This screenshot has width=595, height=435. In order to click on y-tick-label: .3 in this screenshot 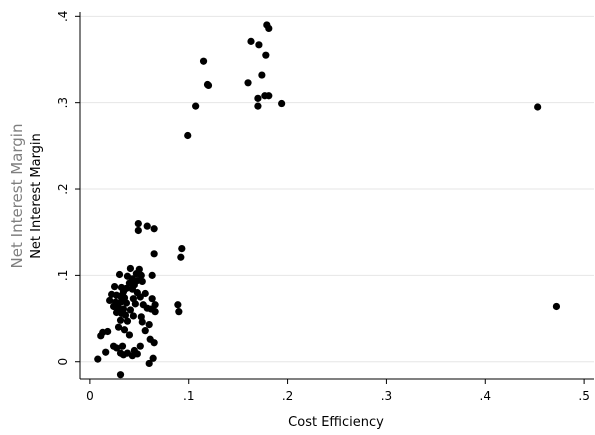, I will do `click(63, 102)`.